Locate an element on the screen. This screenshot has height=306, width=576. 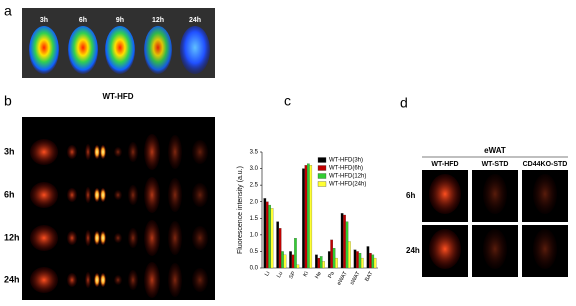
panel-label: a is located at coordinates (8, 11).